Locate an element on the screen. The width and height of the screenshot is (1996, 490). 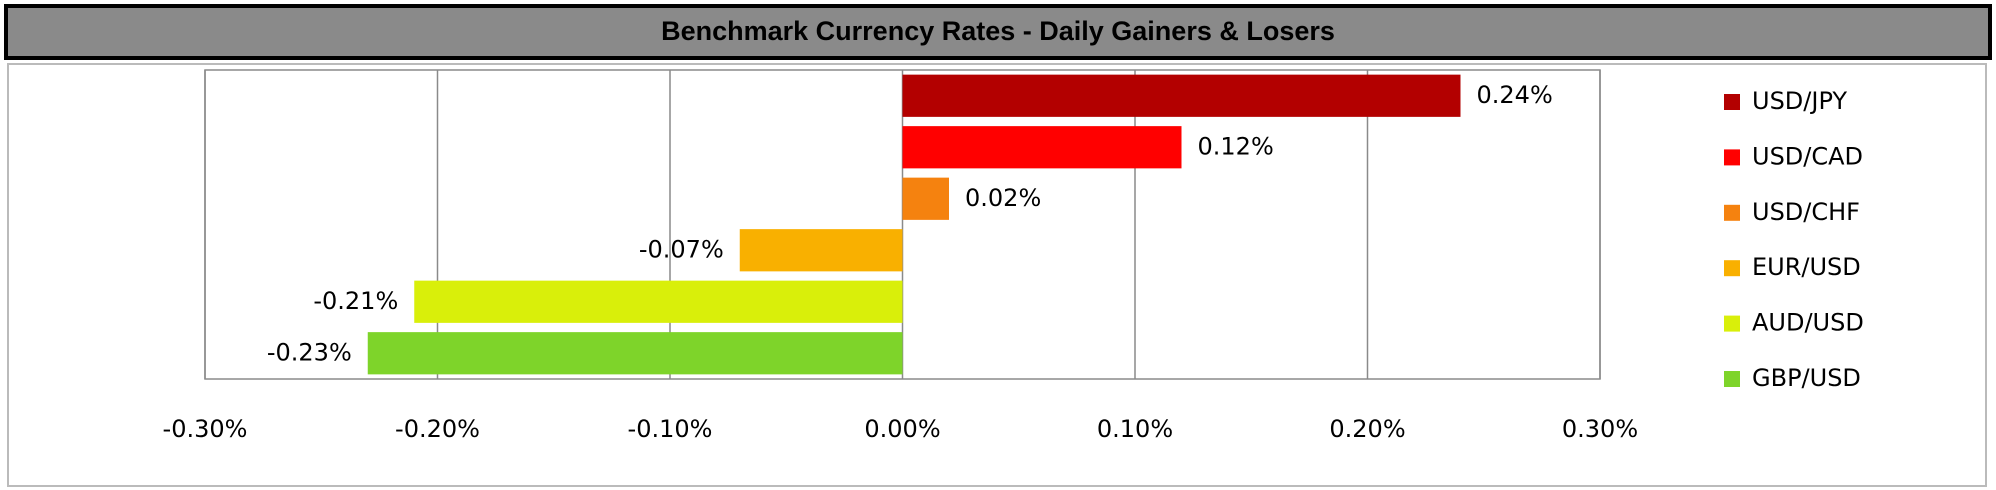
legend-label: EUR/USD is located at coordinates (1806, 267).